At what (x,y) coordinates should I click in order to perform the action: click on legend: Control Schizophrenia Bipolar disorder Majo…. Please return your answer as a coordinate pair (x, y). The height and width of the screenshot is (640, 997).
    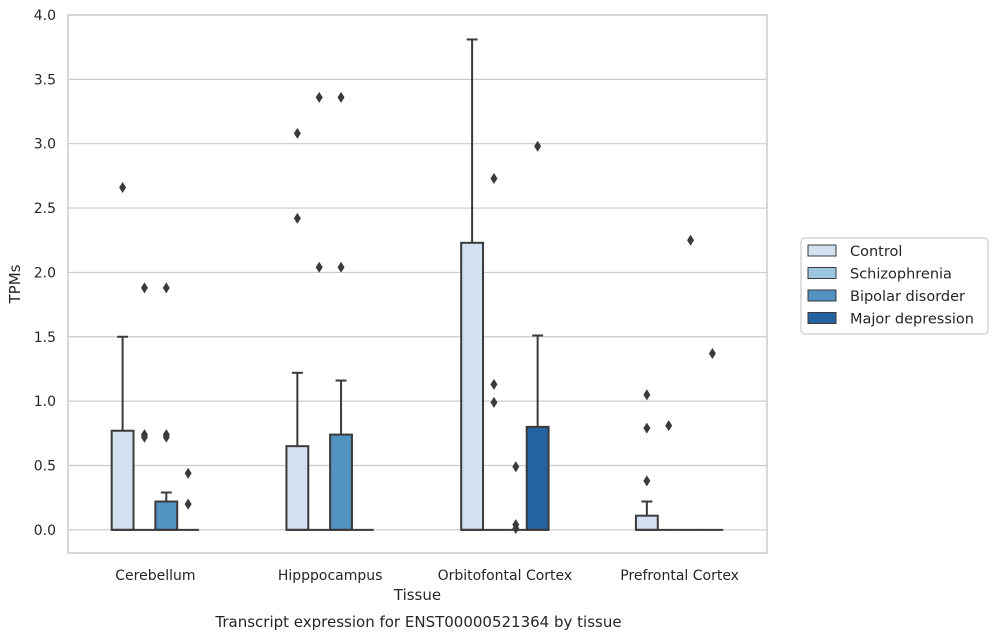
    Looking at the image, I should click on (894, 286).